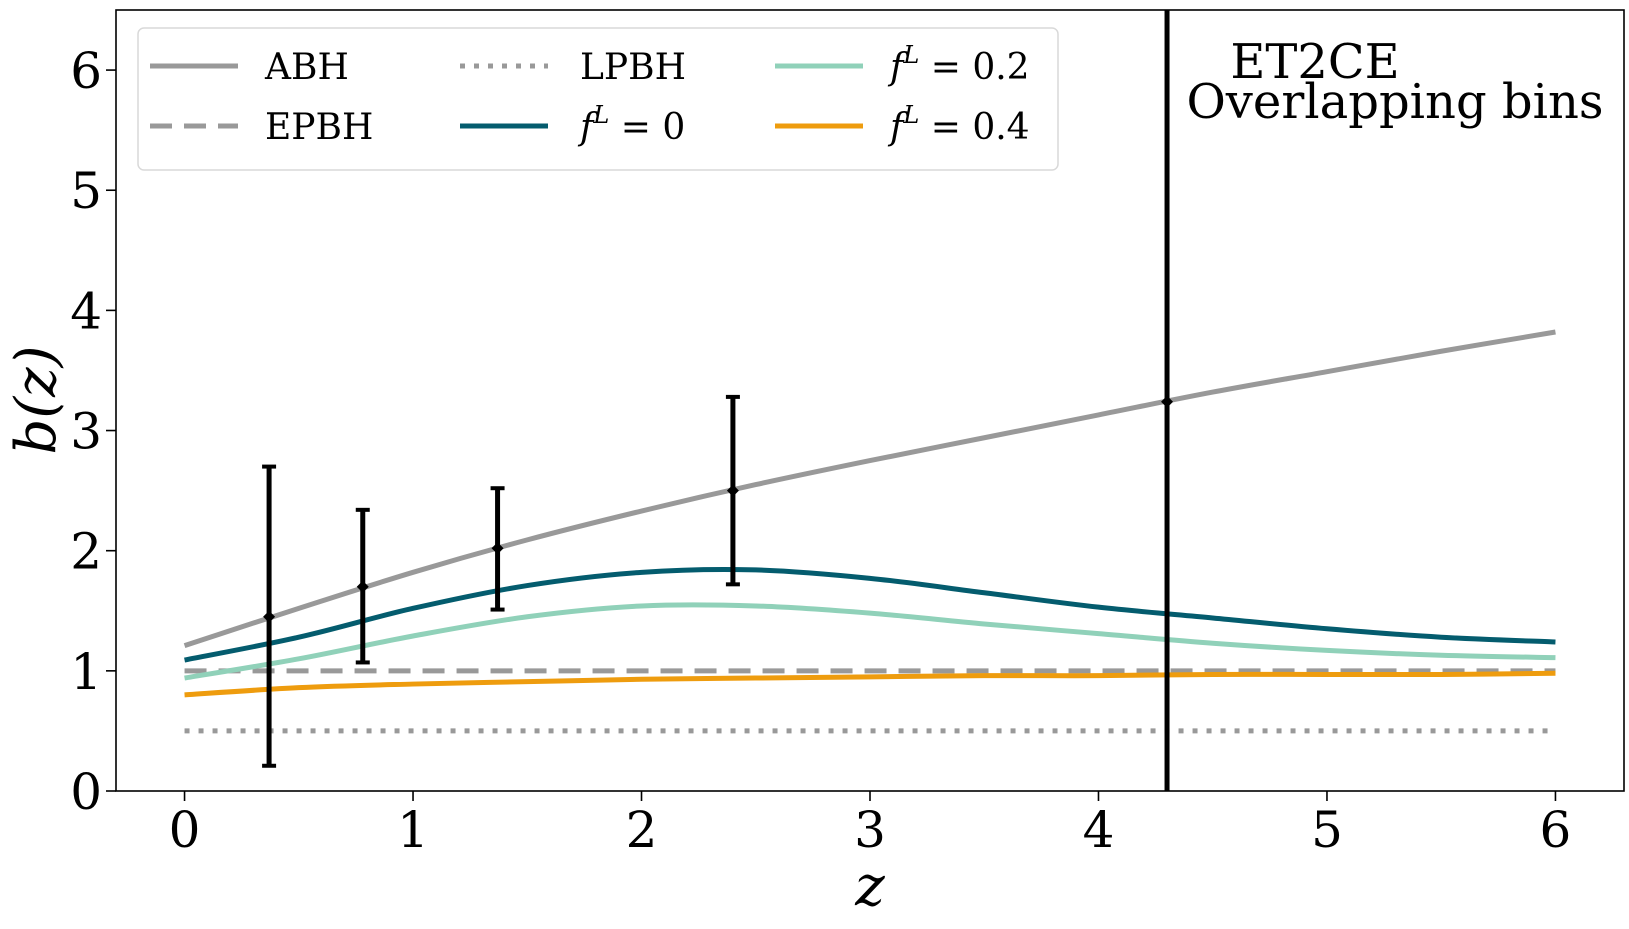 The image size is (1629, 929). Describe the element at coordinates (1556, 830) in the screenshot. I see `x-tick-label: 6` at that location.